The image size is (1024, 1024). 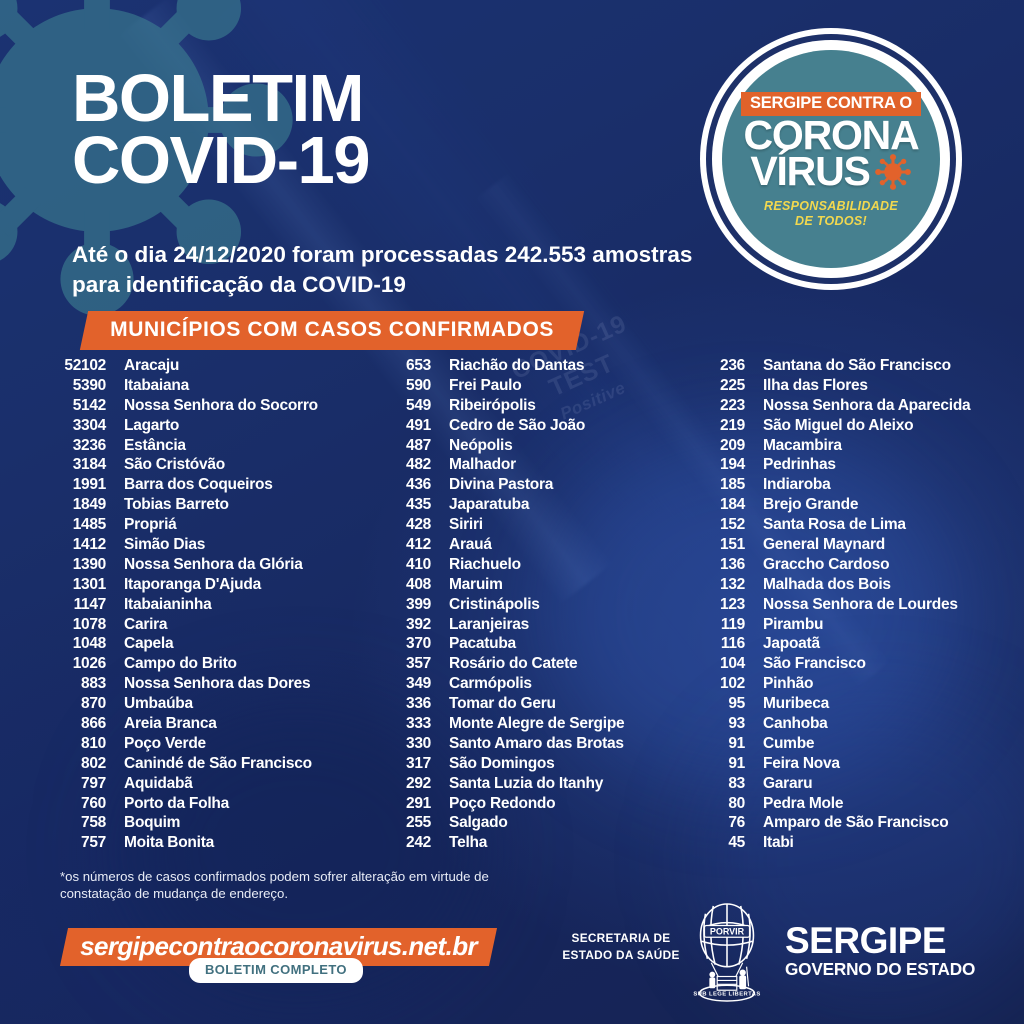 What do you see at coordinates (802, 445) in the screenshot?
I see `city-name: Macambira` at bounding box center [802, 445].